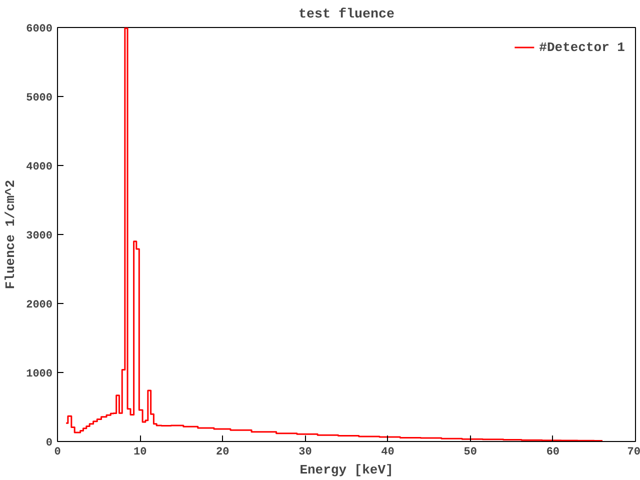 Image resolution: width=640 pixels, height=480 pixels. Describe the element at coordinates (470, 452) in the screenshot. I see `x-tick-label: 50` at that location.